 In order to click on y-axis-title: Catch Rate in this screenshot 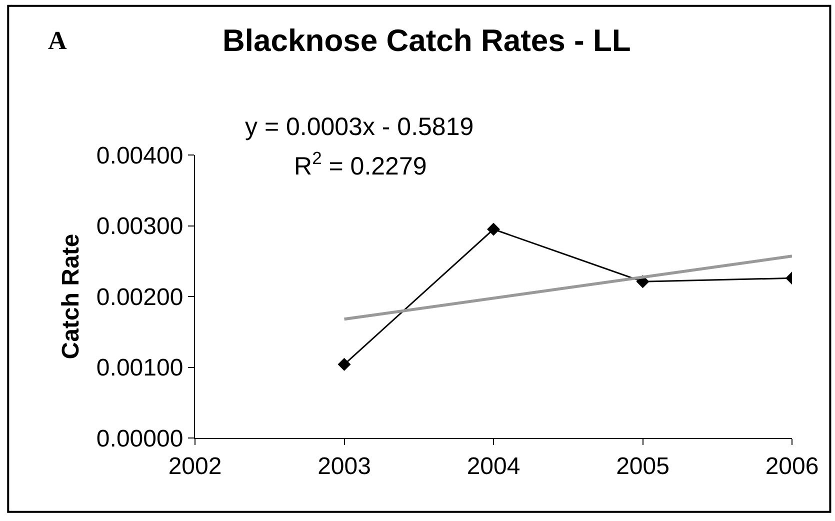, I will do `click(71, 297)`.